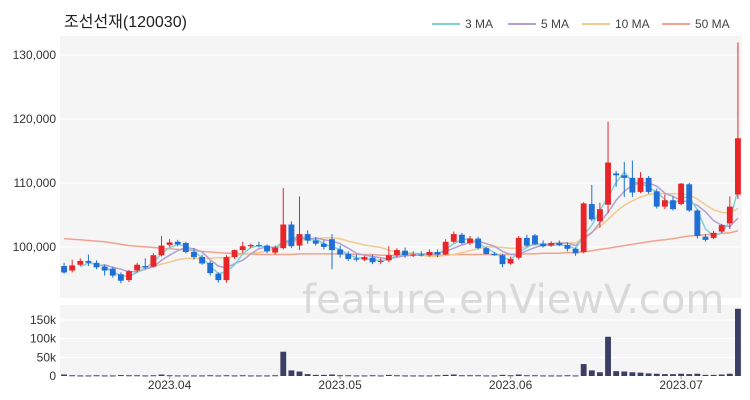 Image resolution: width=750 pixels, height=400 pixels. Describe the element at coordinates (513, 300) in the screenshot. I see `watermark: feature.enViewV.com` at that location.